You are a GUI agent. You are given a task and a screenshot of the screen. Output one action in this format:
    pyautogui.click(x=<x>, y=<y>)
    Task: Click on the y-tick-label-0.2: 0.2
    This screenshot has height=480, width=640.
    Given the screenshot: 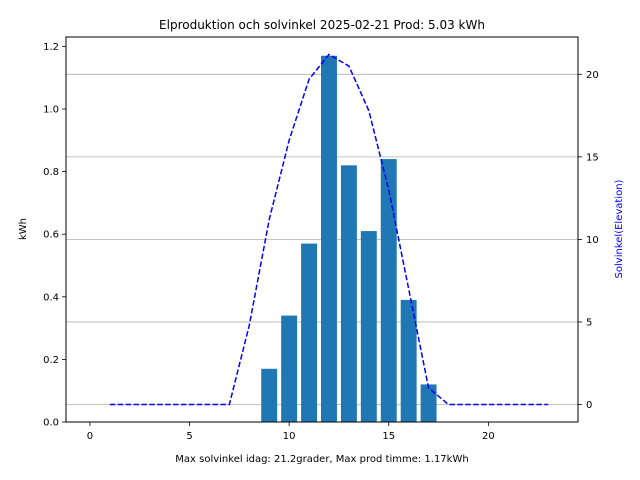 What is the action you would take?
    pyautogui.click(x=51, y=360)
    